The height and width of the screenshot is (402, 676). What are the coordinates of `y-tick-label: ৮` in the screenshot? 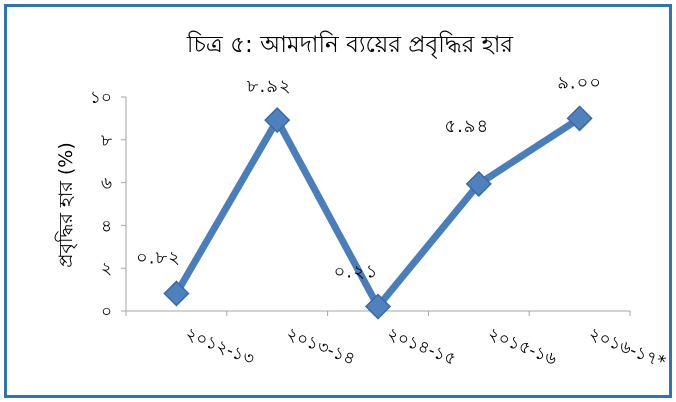 It's located at (106, 141).